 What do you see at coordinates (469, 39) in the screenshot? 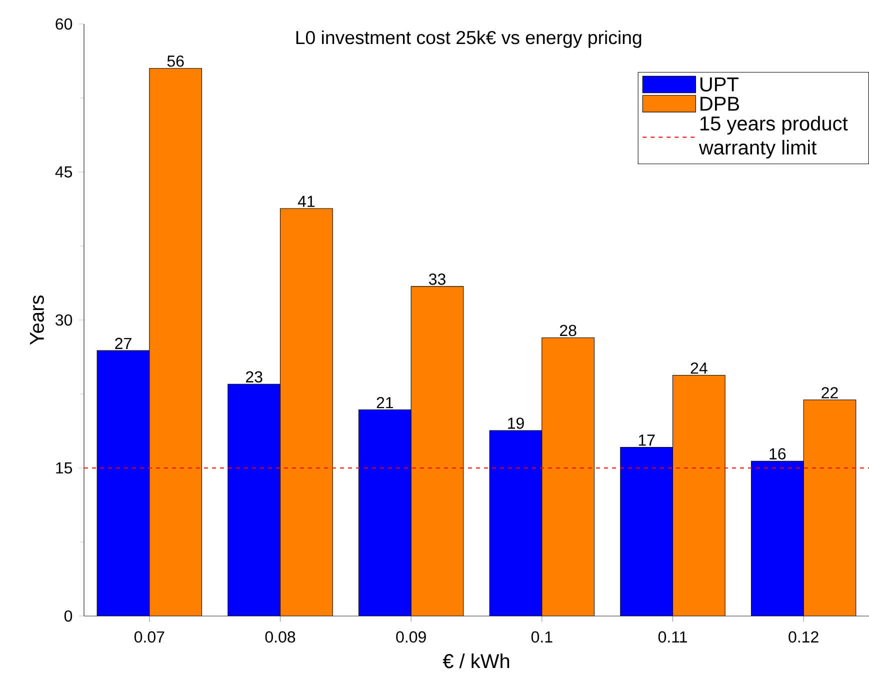
I see `chart-title: L0 investment cost 25k€ vs energy pricing` at bounding box center [469, 39].